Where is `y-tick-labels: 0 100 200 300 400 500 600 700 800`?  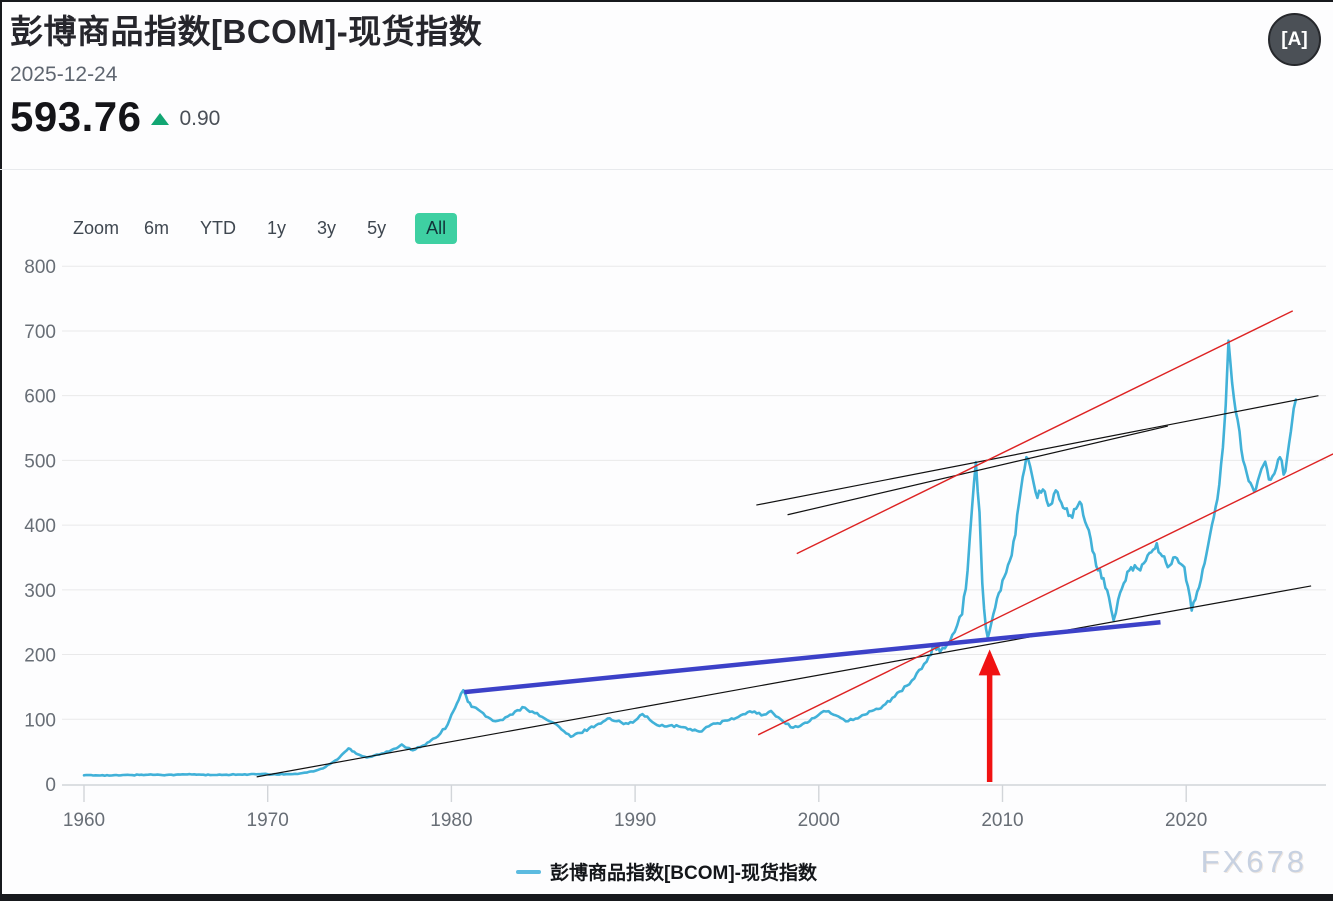 y-tick-labels: 0 100 200 300 400 500 600 700 800 is located at coordinates (40, 526).